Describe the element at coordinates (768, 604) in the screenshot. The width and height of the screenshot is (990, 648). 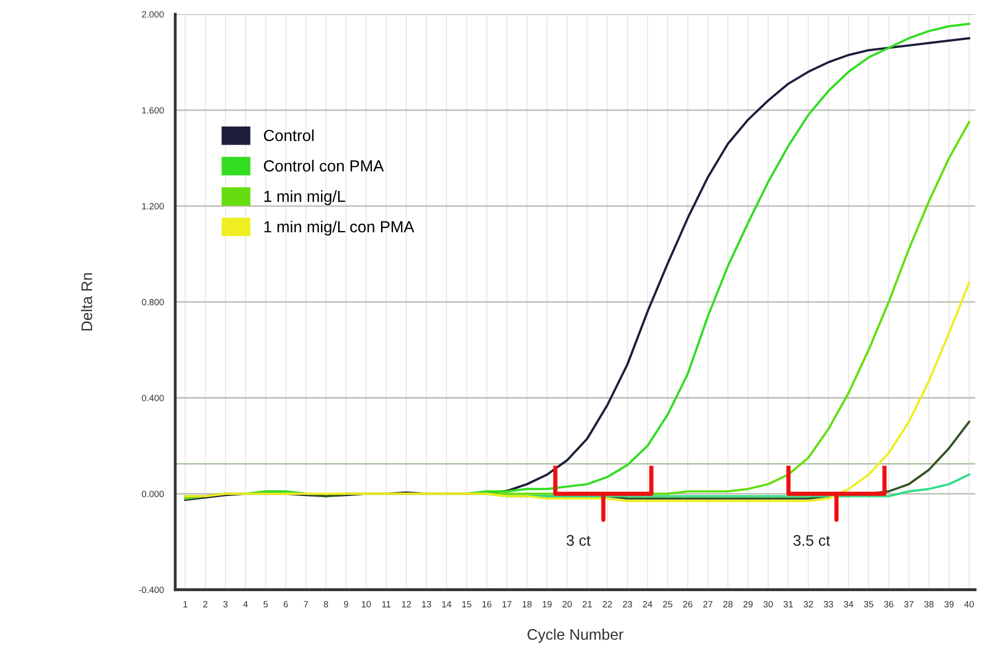
I see `x-tick-label: 30` at that location.